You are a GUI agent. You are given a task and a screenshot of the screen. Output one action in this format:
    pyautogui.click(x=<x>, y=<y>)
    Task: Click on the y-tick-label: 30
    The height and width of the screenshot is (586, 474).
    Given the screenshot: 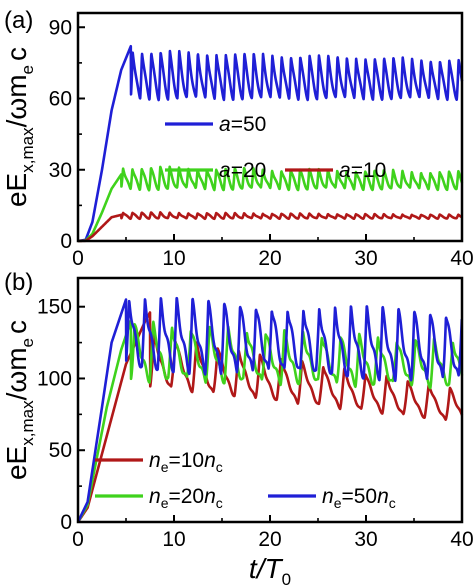 What is the action you would take?
    pyautogui.click(x=60, y=170)
    